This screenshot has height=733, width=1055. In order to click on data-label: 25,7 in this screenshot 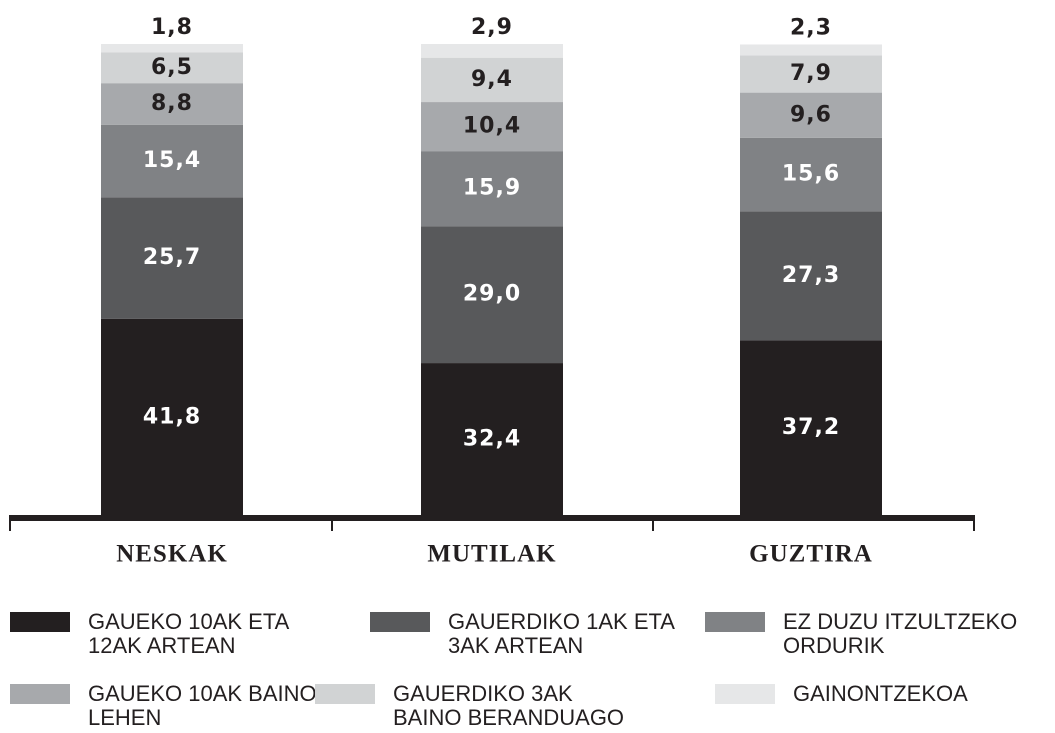, I will do `click(172, 257)`.